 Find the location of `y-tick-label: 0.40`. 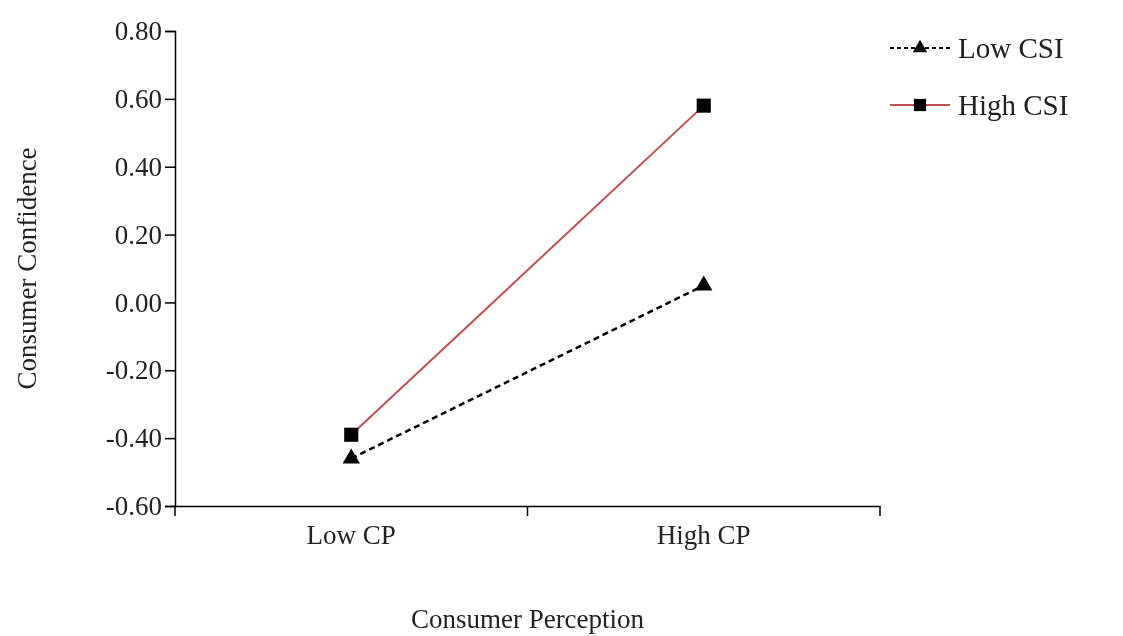

y-tick-label: 0.40 is located at coordinates (138, 166).